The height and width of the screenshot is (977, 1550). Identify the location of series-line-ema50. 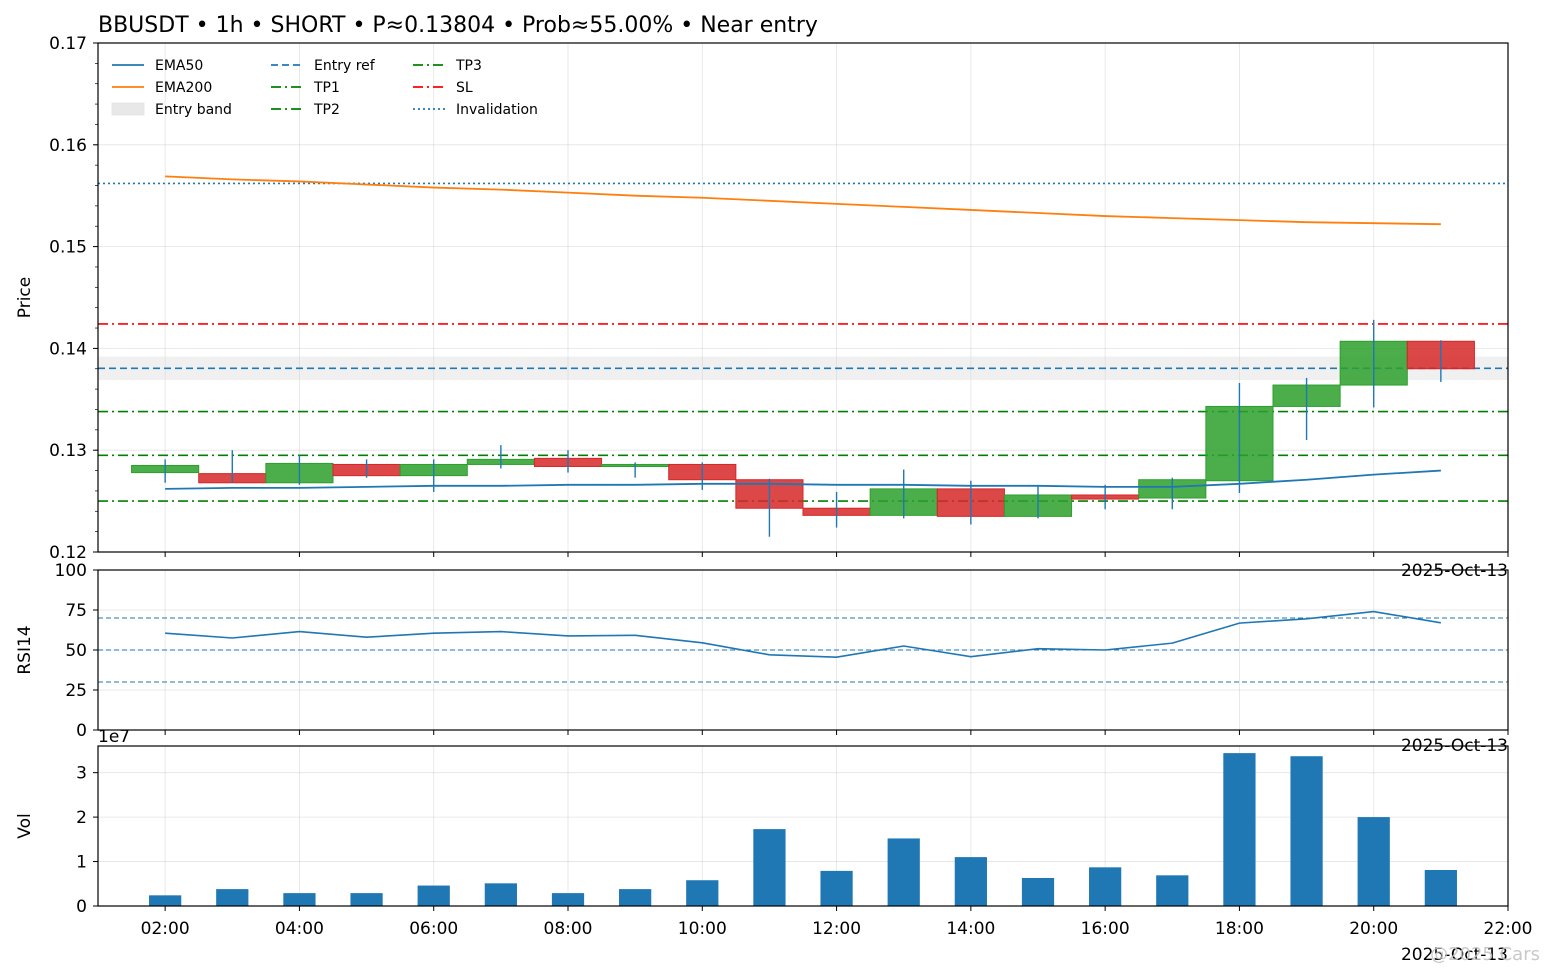
(803, 479).